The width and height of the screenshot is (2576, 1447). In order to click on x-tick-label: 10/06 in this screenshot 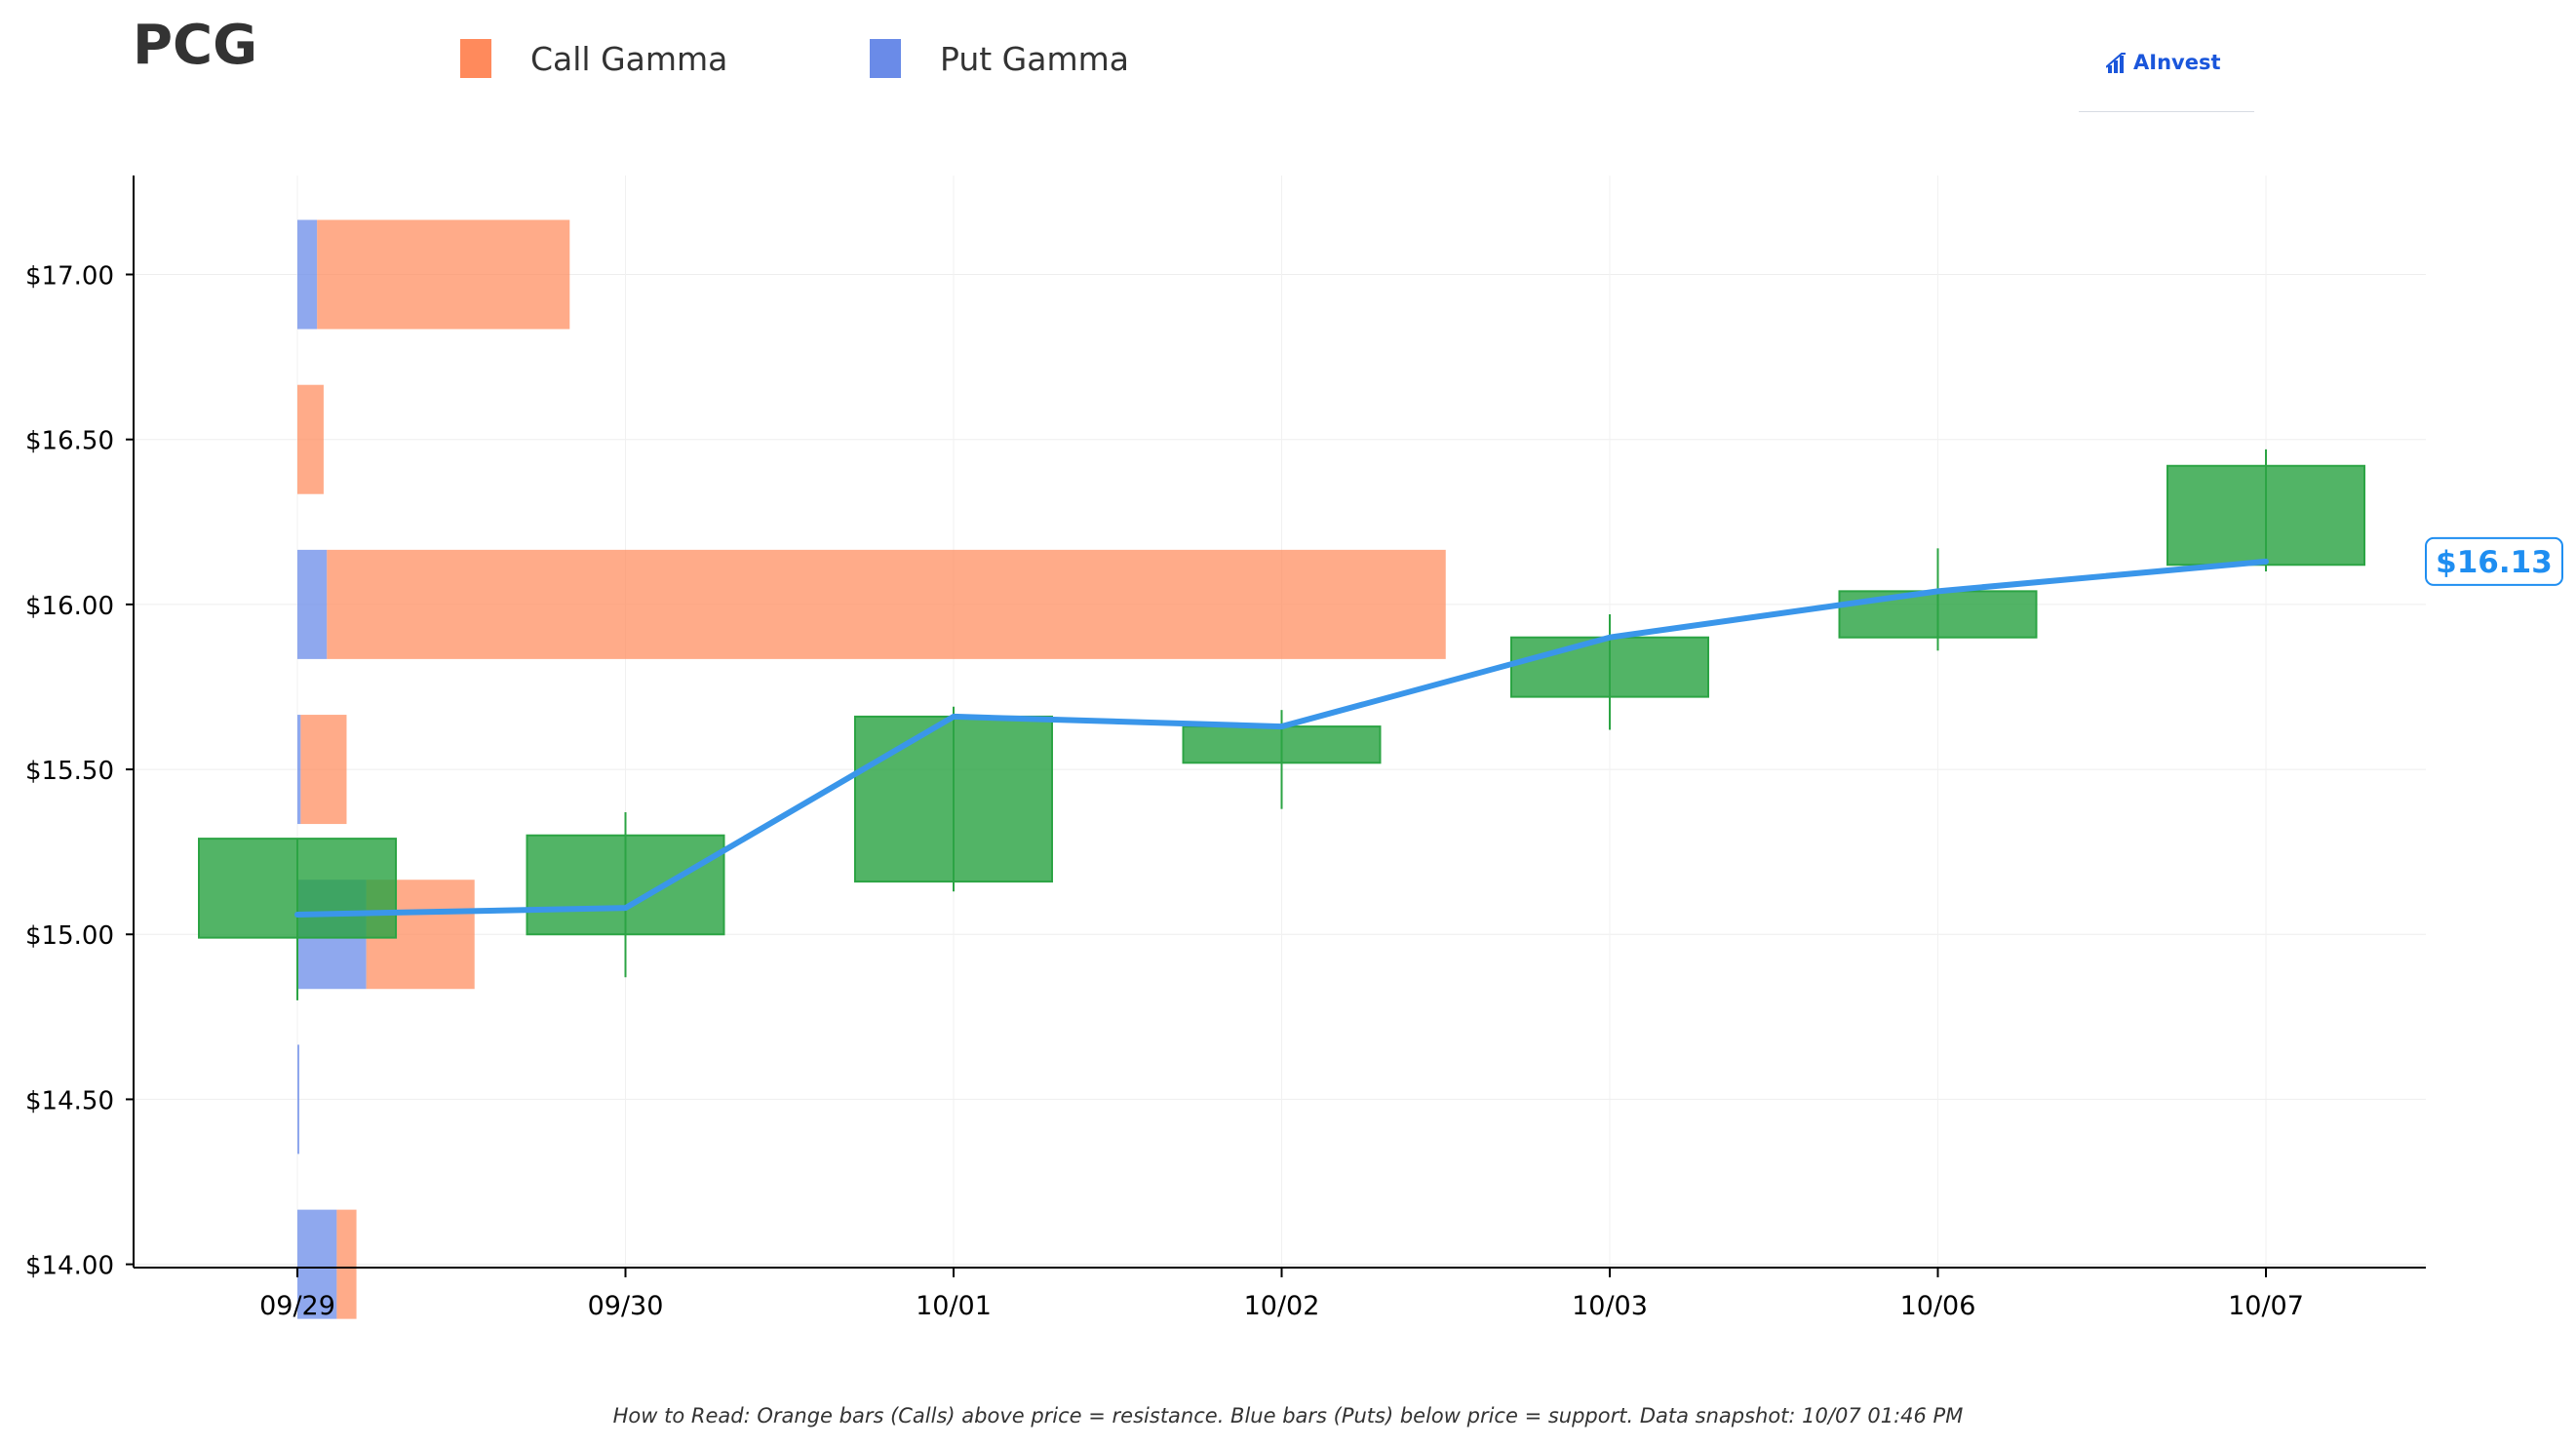, I will do `click(1938, 1306)`.